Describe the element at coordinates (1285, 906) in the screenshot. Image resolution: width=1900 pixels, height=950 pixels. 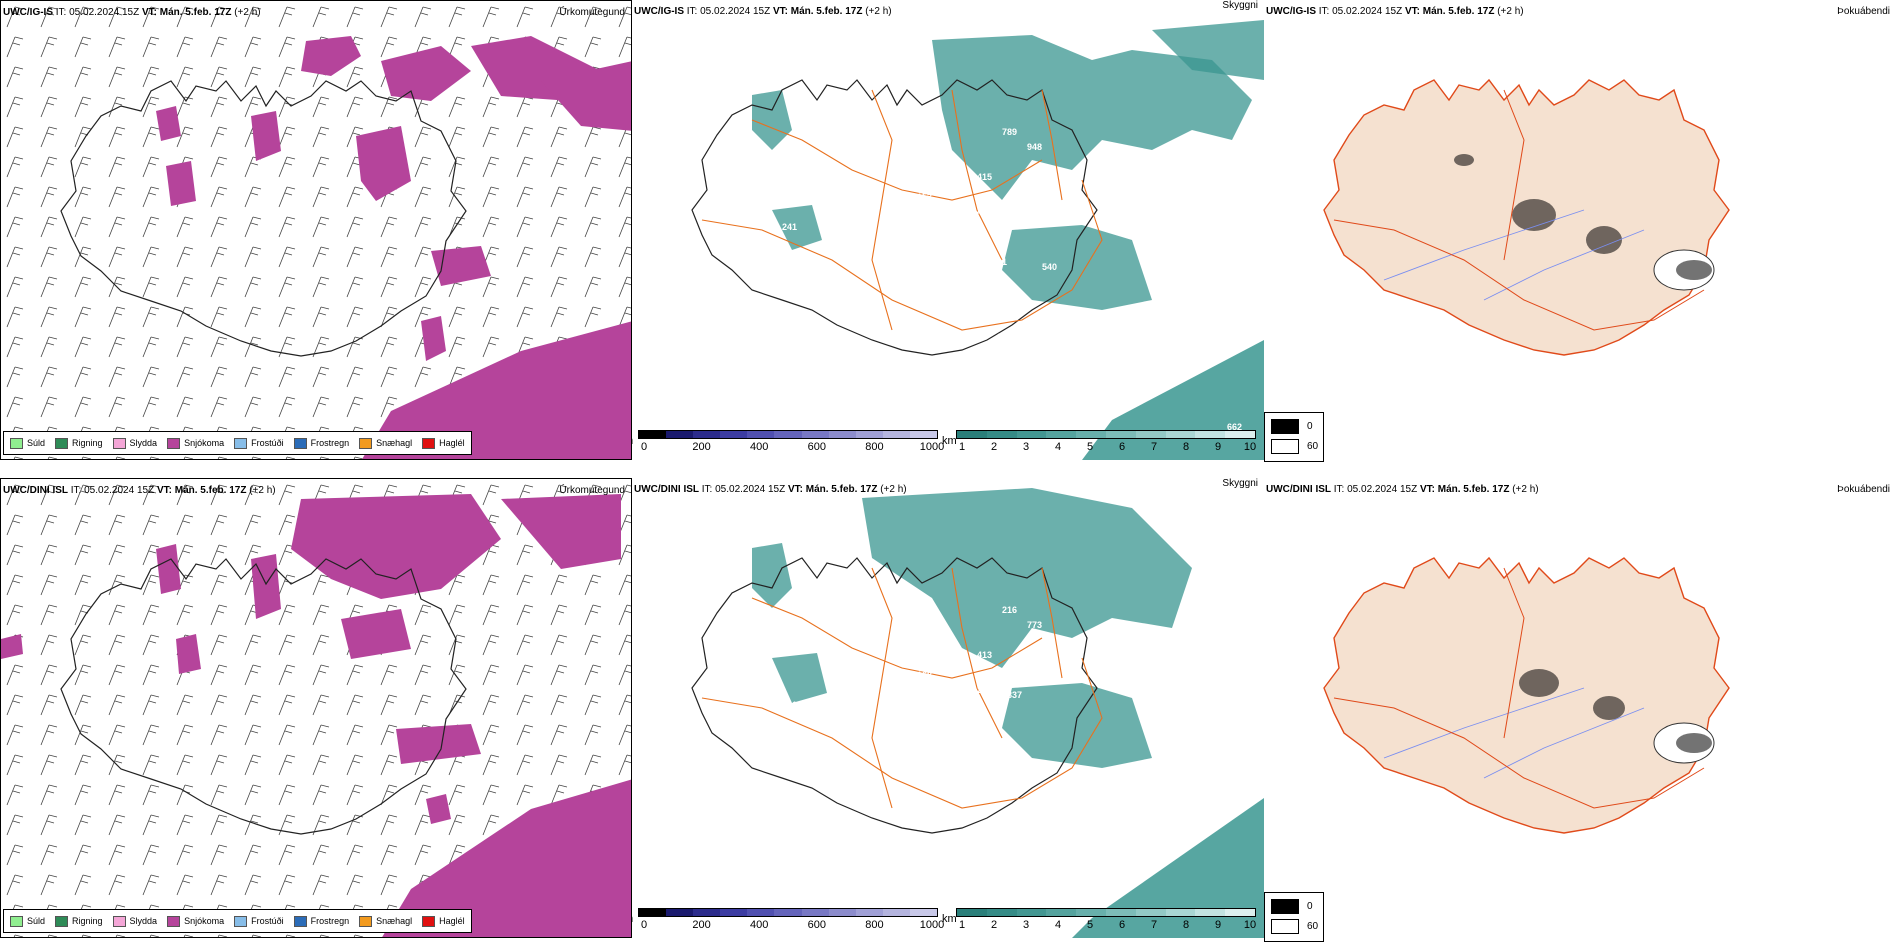
I see `fog-swatch-top` at that location.